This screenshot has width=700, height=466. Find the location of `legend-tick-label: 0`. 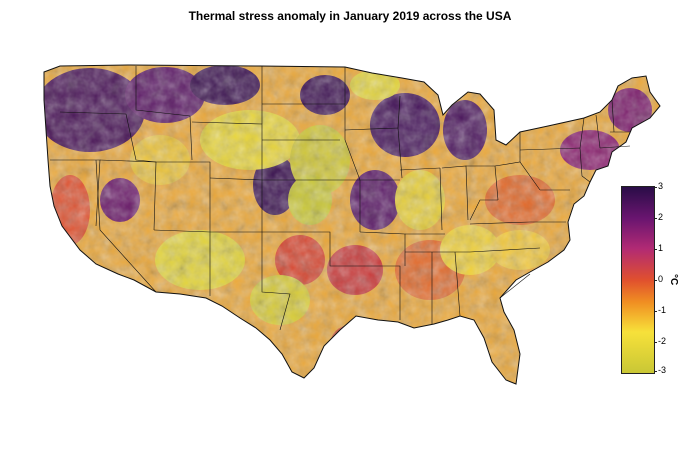

legend-tick-label: 0 is located at coordinates (661, 279).